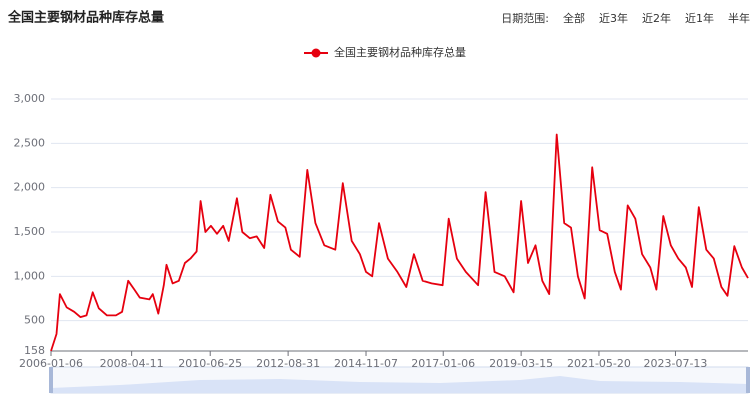 The height and width of the screenshot is (407, 756). What do you see at coordinates (132, 363) in the screenshot?
I see `x-tick-label: 2008-04-11` at bounding box center [132, 363].